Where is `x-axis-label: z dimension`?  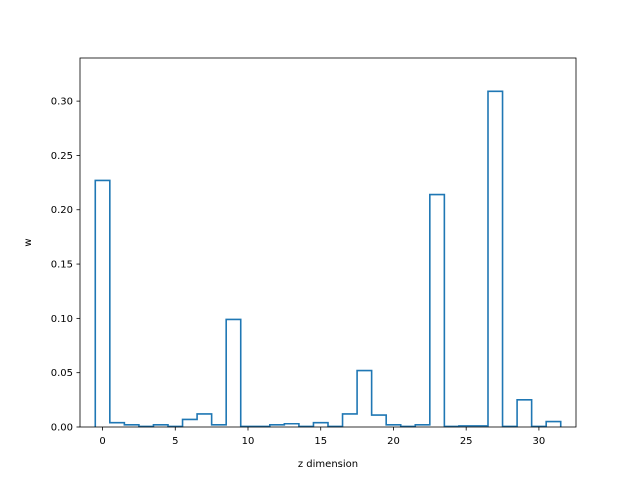 x-axis-label: z dimension is located at coordinates (328, 464).